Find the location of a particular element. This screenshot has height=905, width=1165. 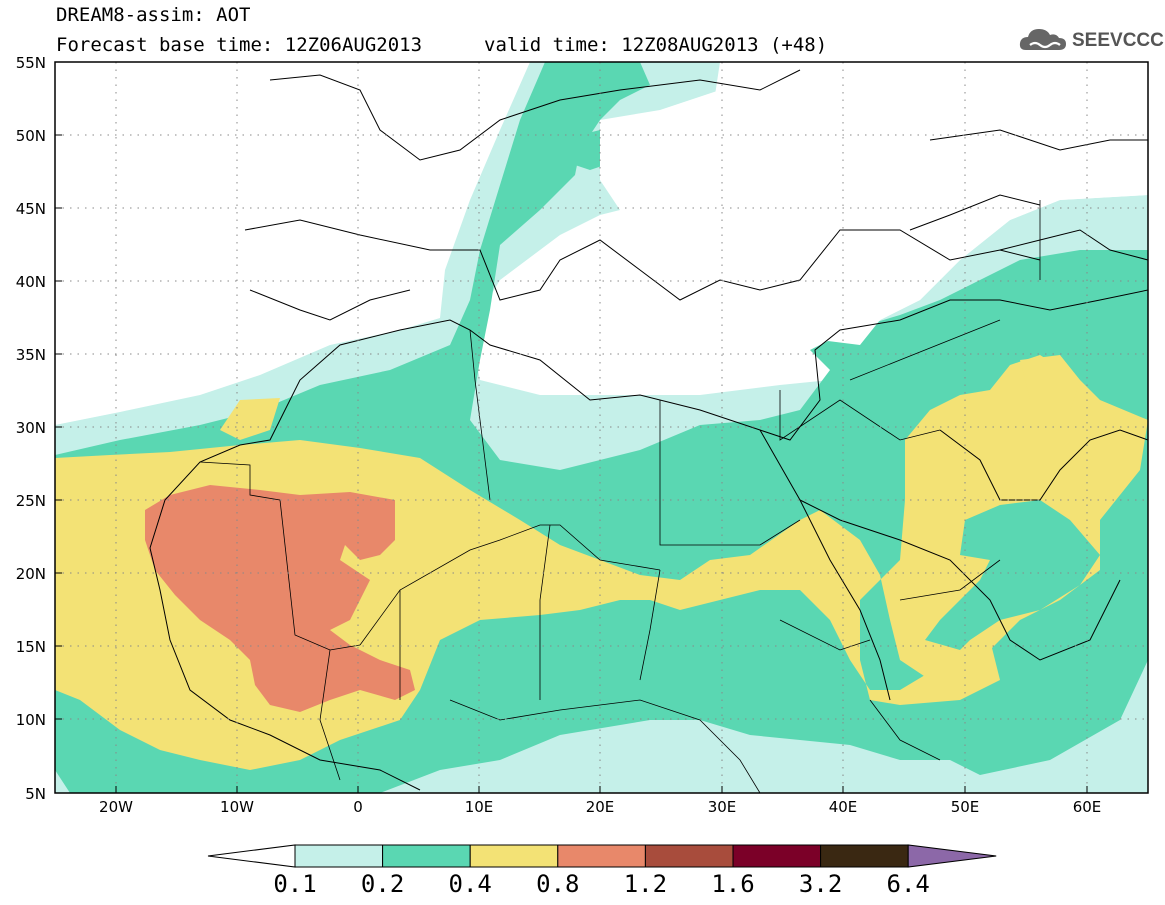

lon-label: 0 is located at coordinates (358, 807).